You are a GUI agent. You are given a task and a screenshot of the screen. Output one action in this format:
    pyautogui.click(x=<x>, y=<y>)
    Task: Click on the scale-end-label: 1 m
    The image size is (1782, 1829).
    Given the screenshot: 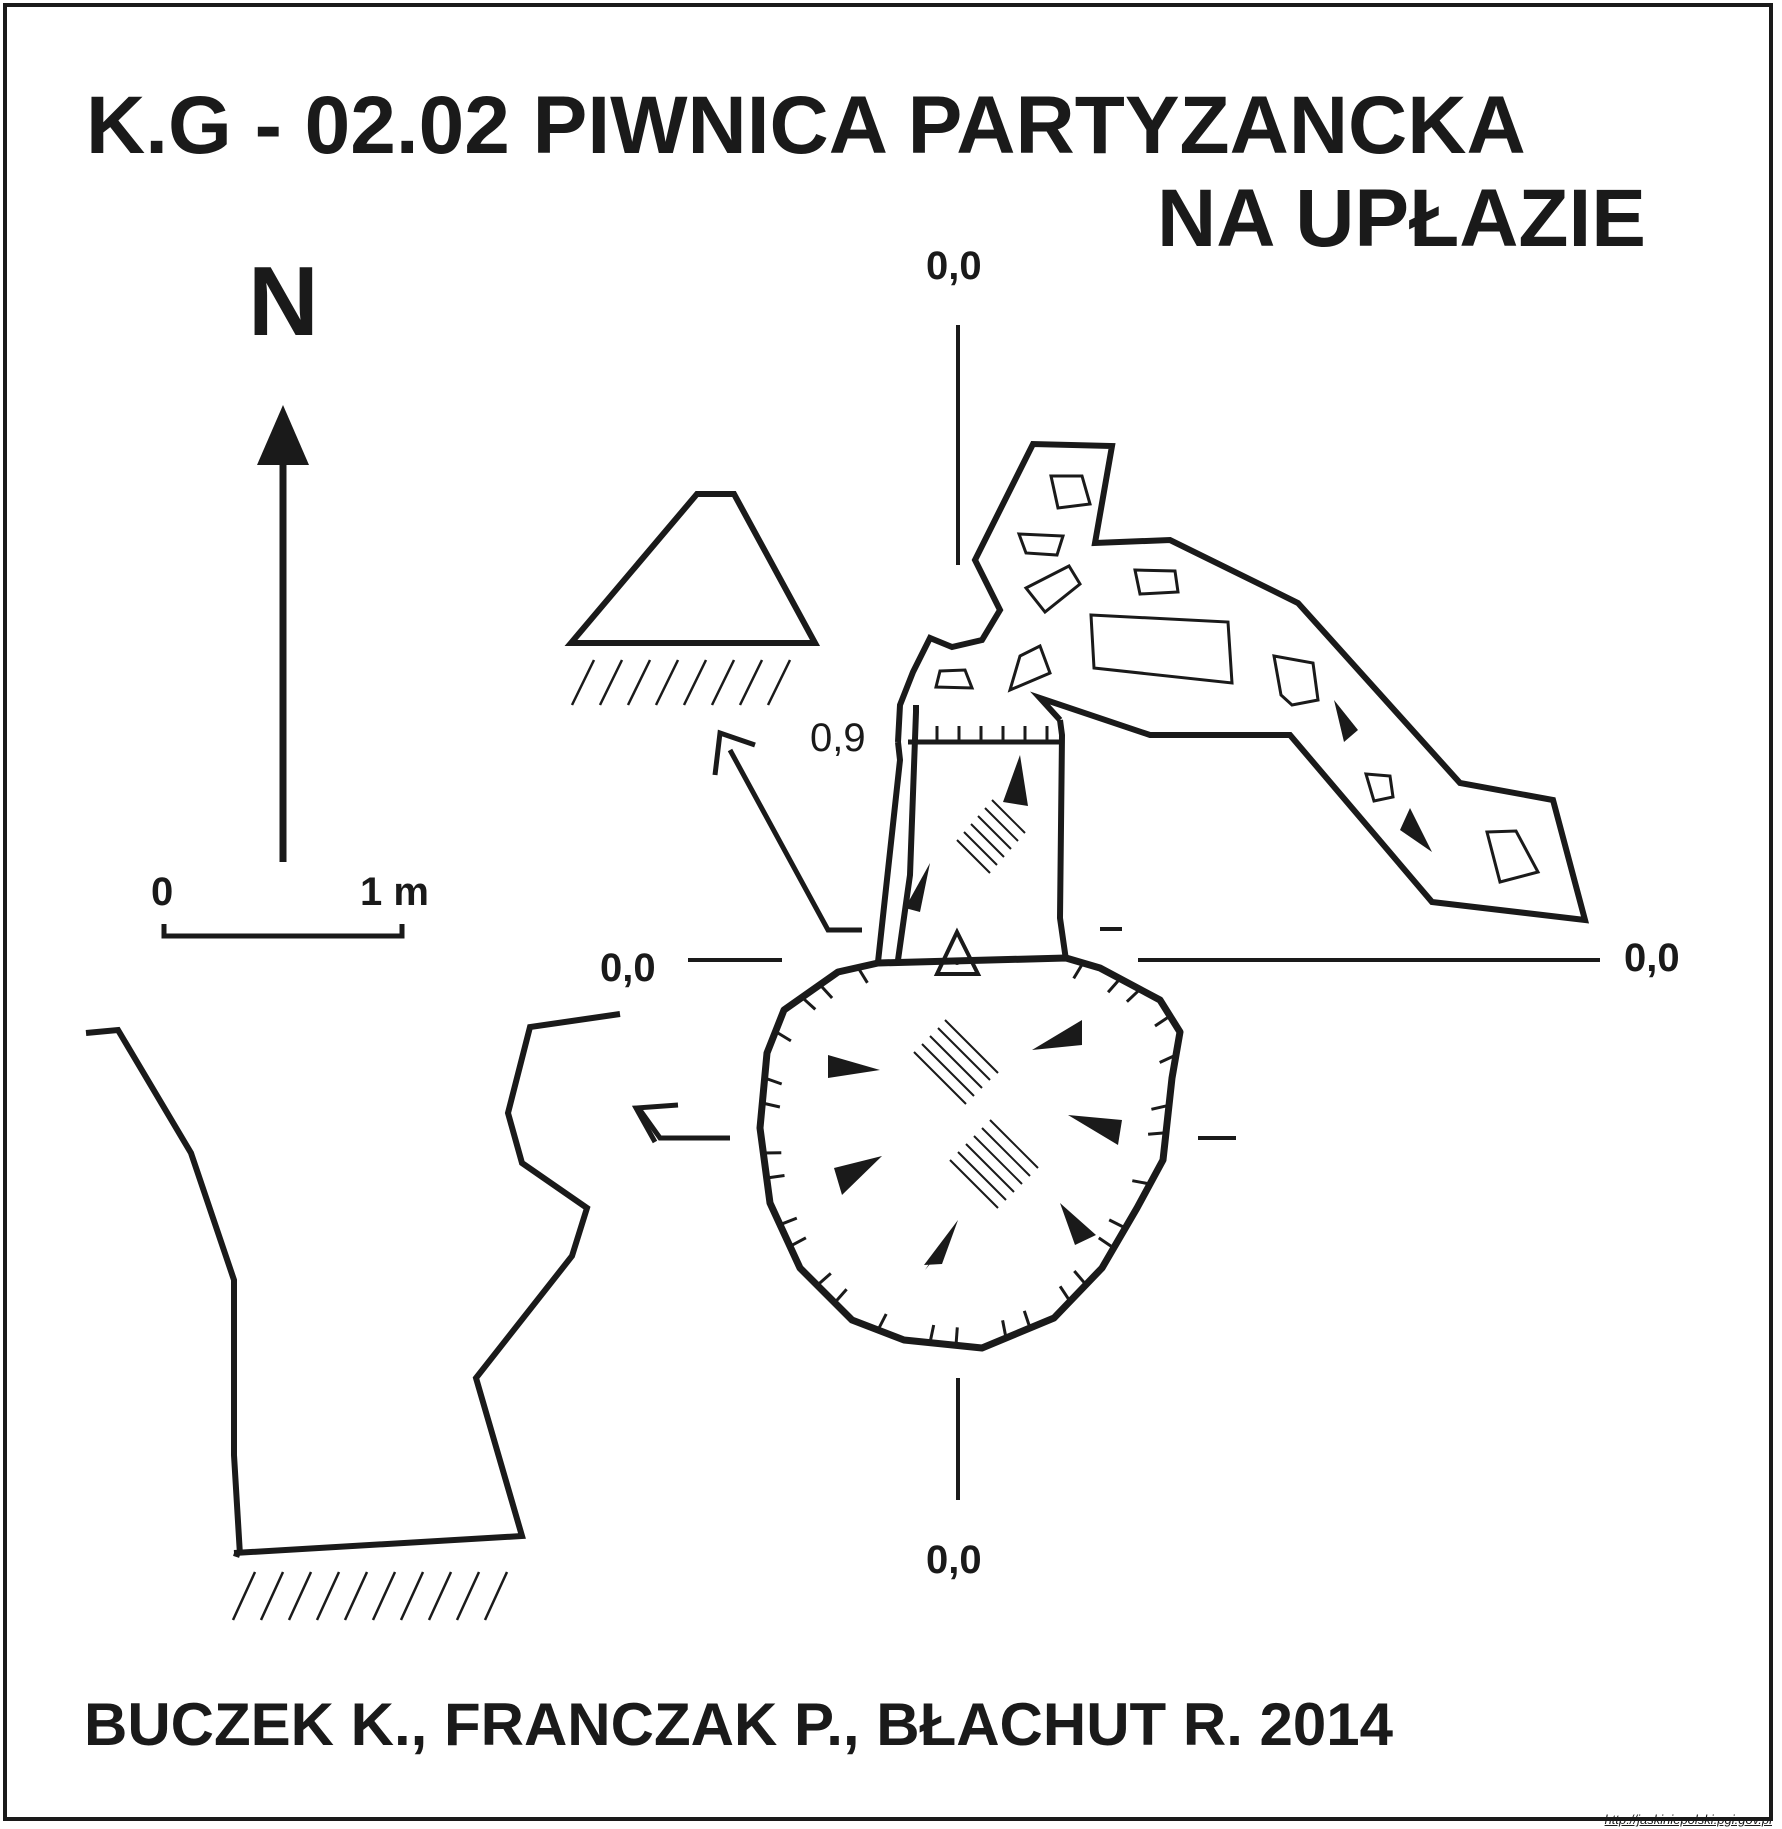 What is the action you would take?
    pyautogui.click(x=394, y=892)
    